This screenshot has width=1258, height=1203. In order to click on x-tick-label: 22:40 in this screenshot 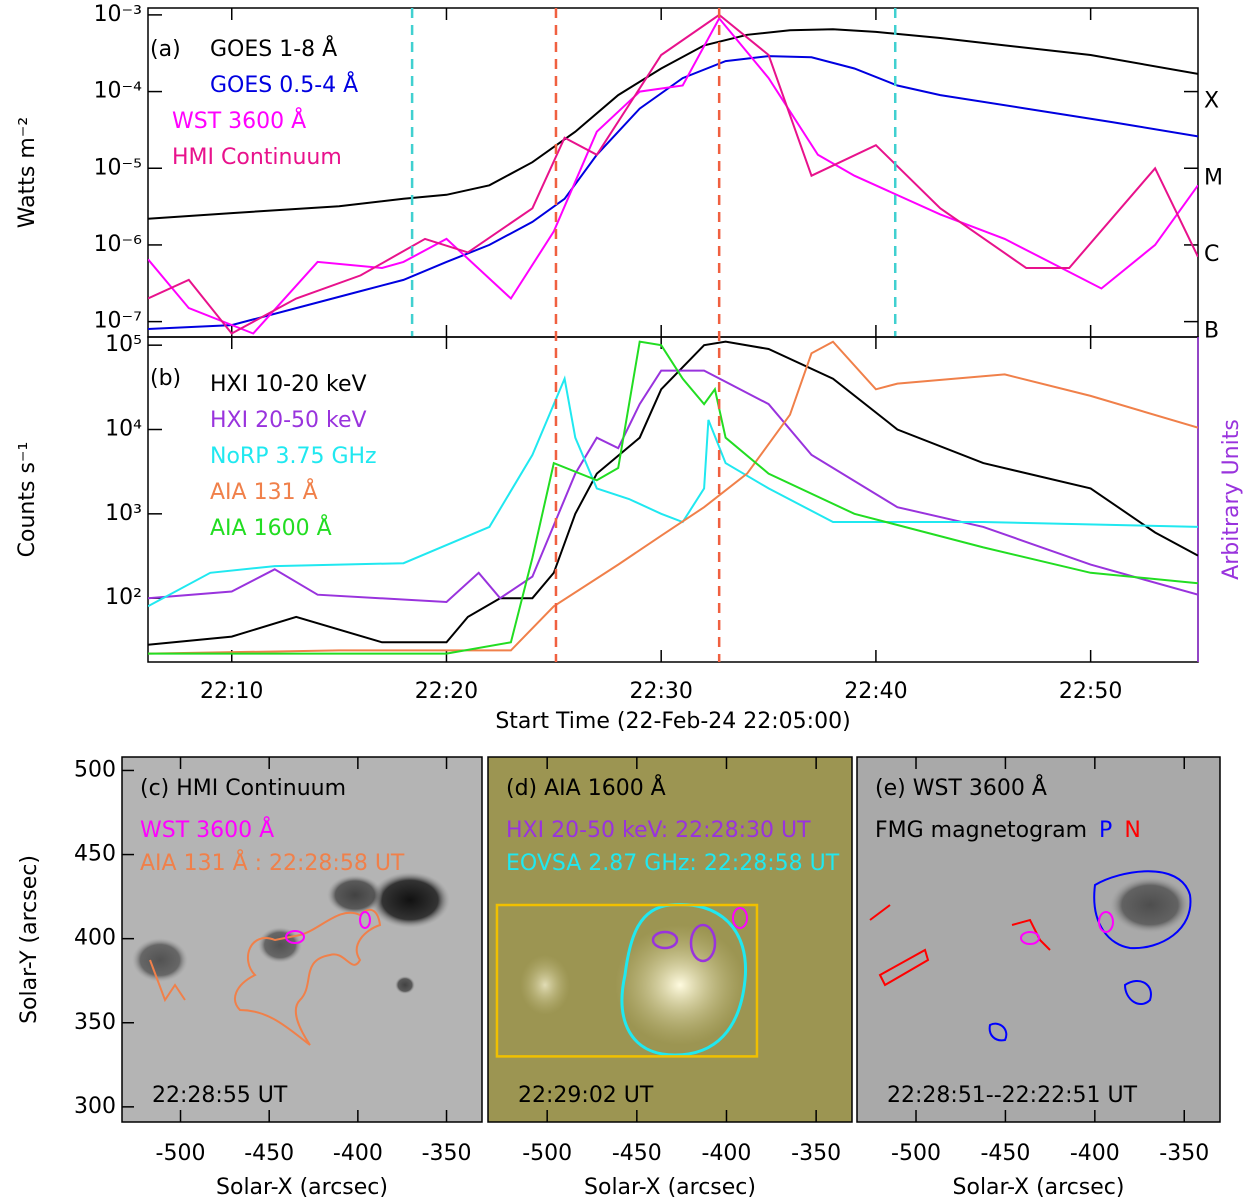, I will do `click(875, 691)`.